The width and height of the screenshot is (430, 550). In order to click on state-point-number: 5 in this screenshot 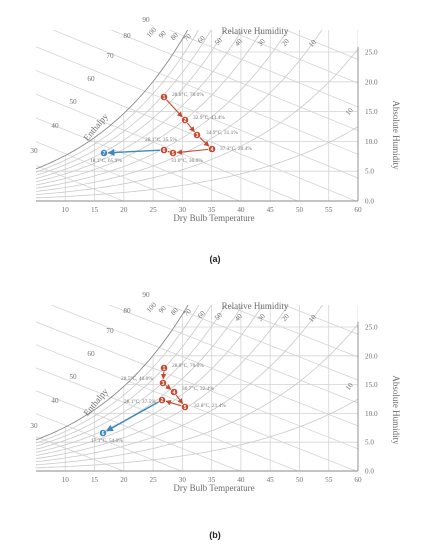, I will do `click(185, 408)`.